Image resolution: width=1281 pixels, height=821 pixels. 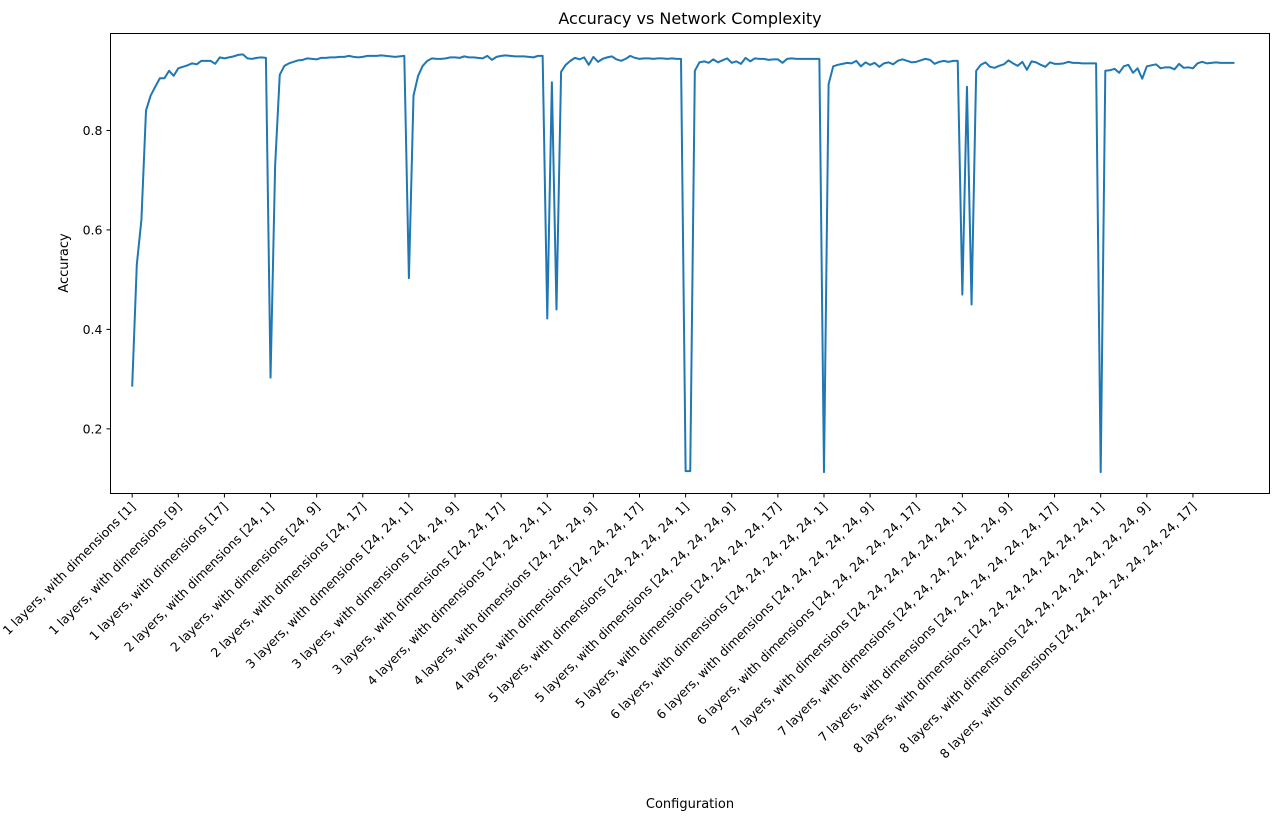 I want to click on y-tick-label: 0.2, so click(x=93, y=428).